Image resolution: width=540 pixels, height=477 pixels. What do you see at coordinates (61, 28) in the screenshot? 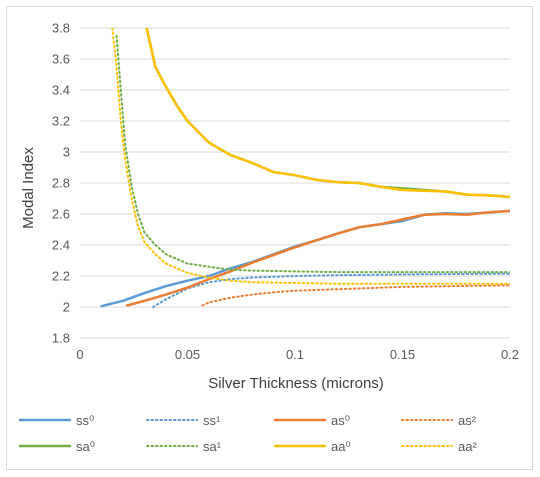
I see `y-tick-label: 3.8` at bounding box center [61, 28].